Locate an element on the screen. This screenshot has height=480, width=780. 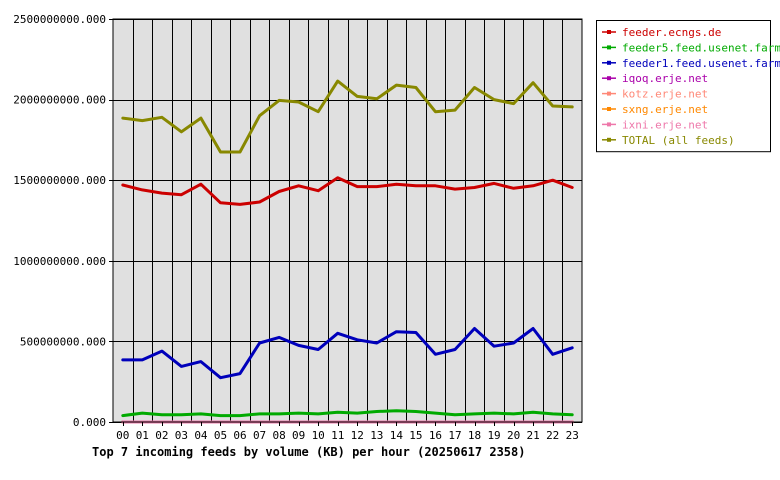
legend-label: TOTAL (all feeds) is located at coordinates (678, 140).